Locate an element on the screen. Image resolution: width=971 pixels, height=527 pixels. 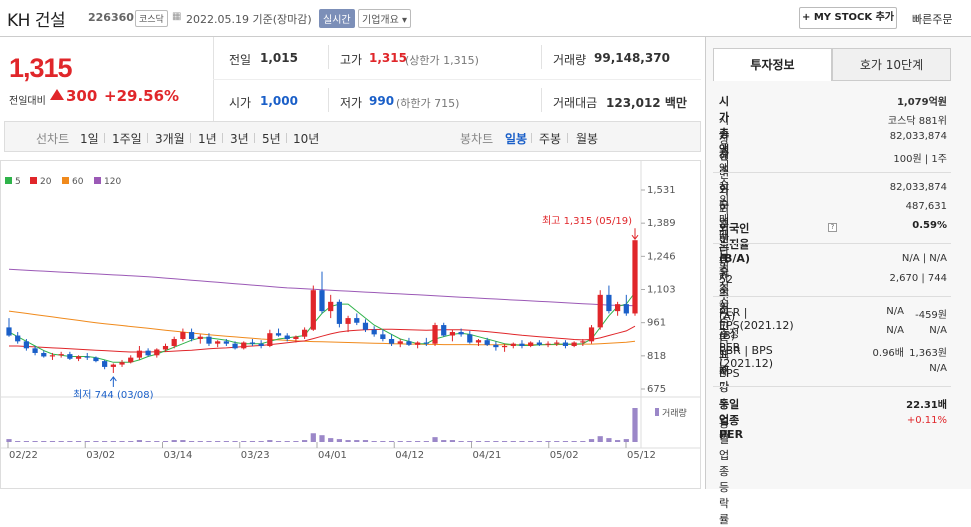
open-label: 시가 is located at coordinates (240, 103).